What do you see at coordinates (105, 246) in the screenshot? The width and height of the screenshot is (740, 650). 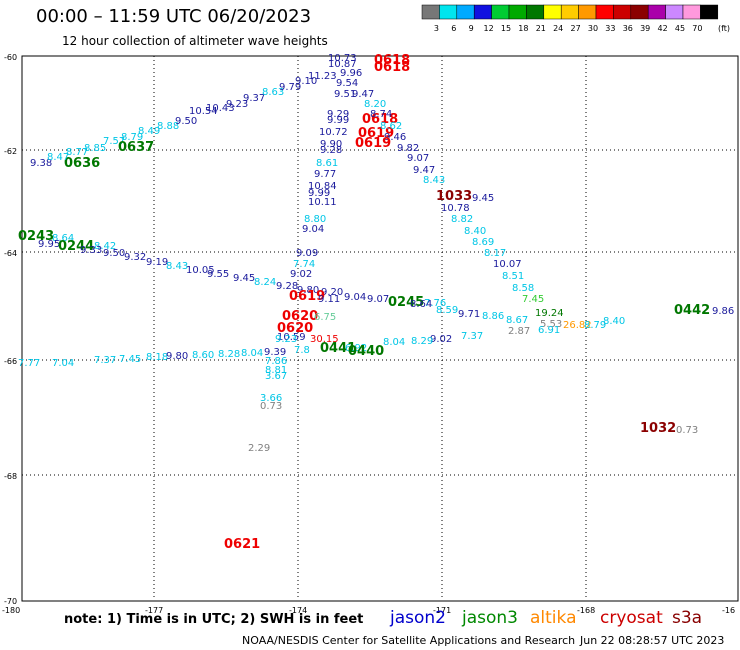 I see `wave-height-label: 8.42` at bounding box center [105, 246].